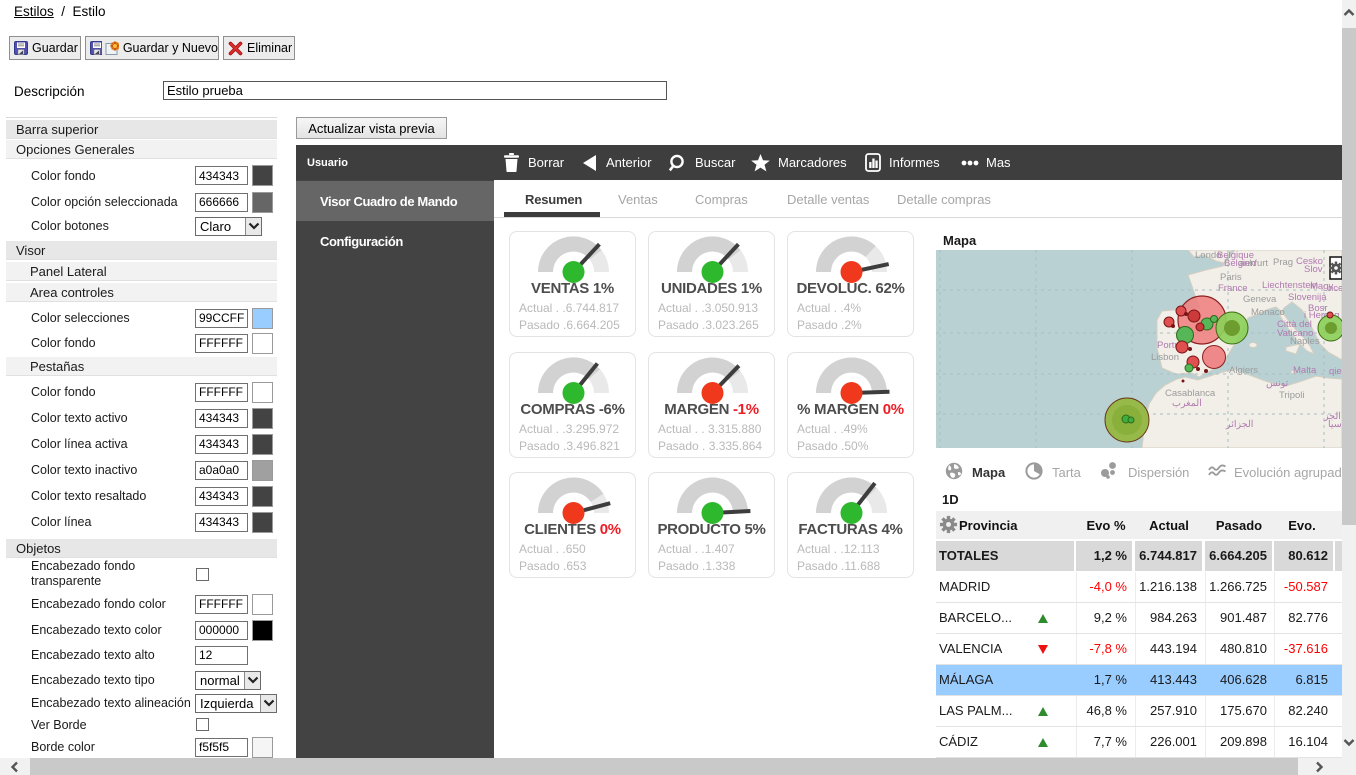 The width and height of the screenshot is (1356, 775). I want to click on svg-text: qier, so click(1335, 371).